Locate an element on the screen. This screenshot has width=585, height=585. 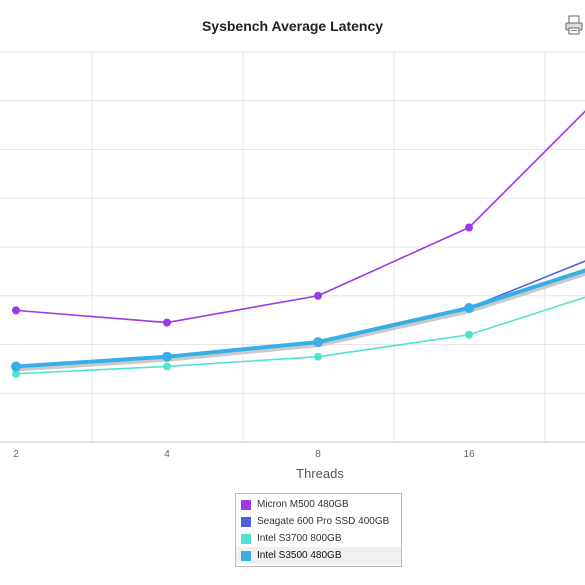
legend-item: Intel S3700 800GB is located at coordinates (318, 538).